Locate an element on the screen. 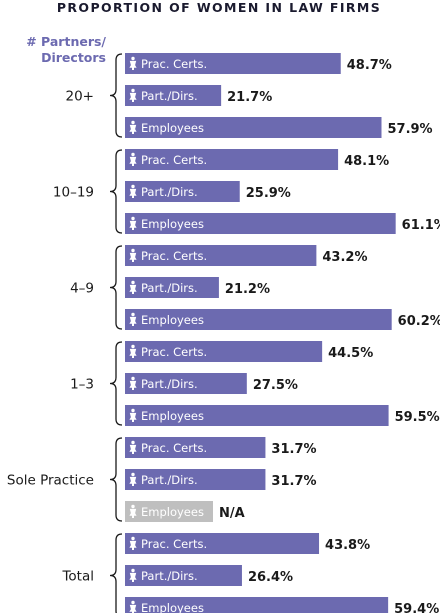 Image resolution: width=440 pixels, height=613 pixels. bar-value-label: 59.4% is located at coordinates (416, 607).